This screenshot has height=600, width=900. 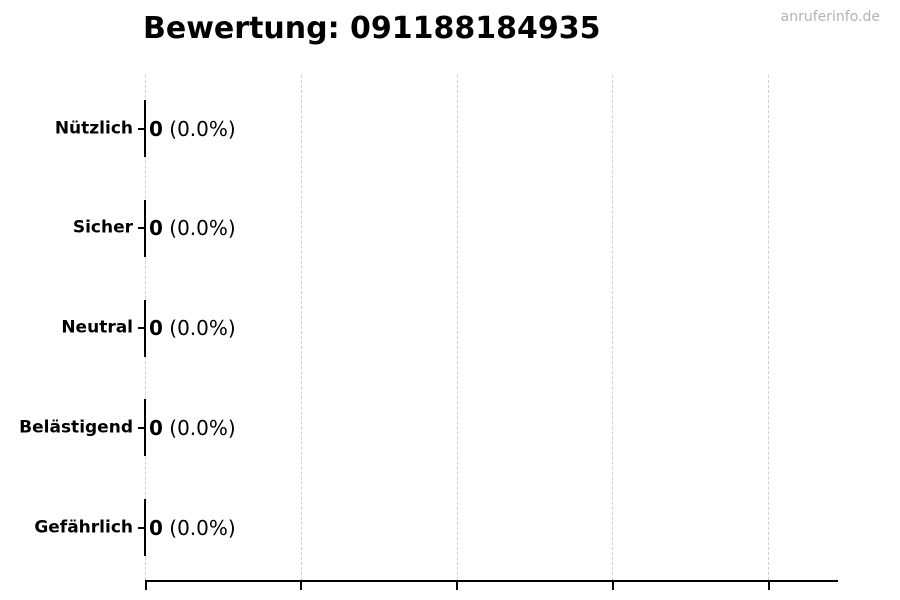 What do you see at coordinates (102, 227) in the screenshot?
I see `category-label: Sicher` at bounding box center [102, 227].